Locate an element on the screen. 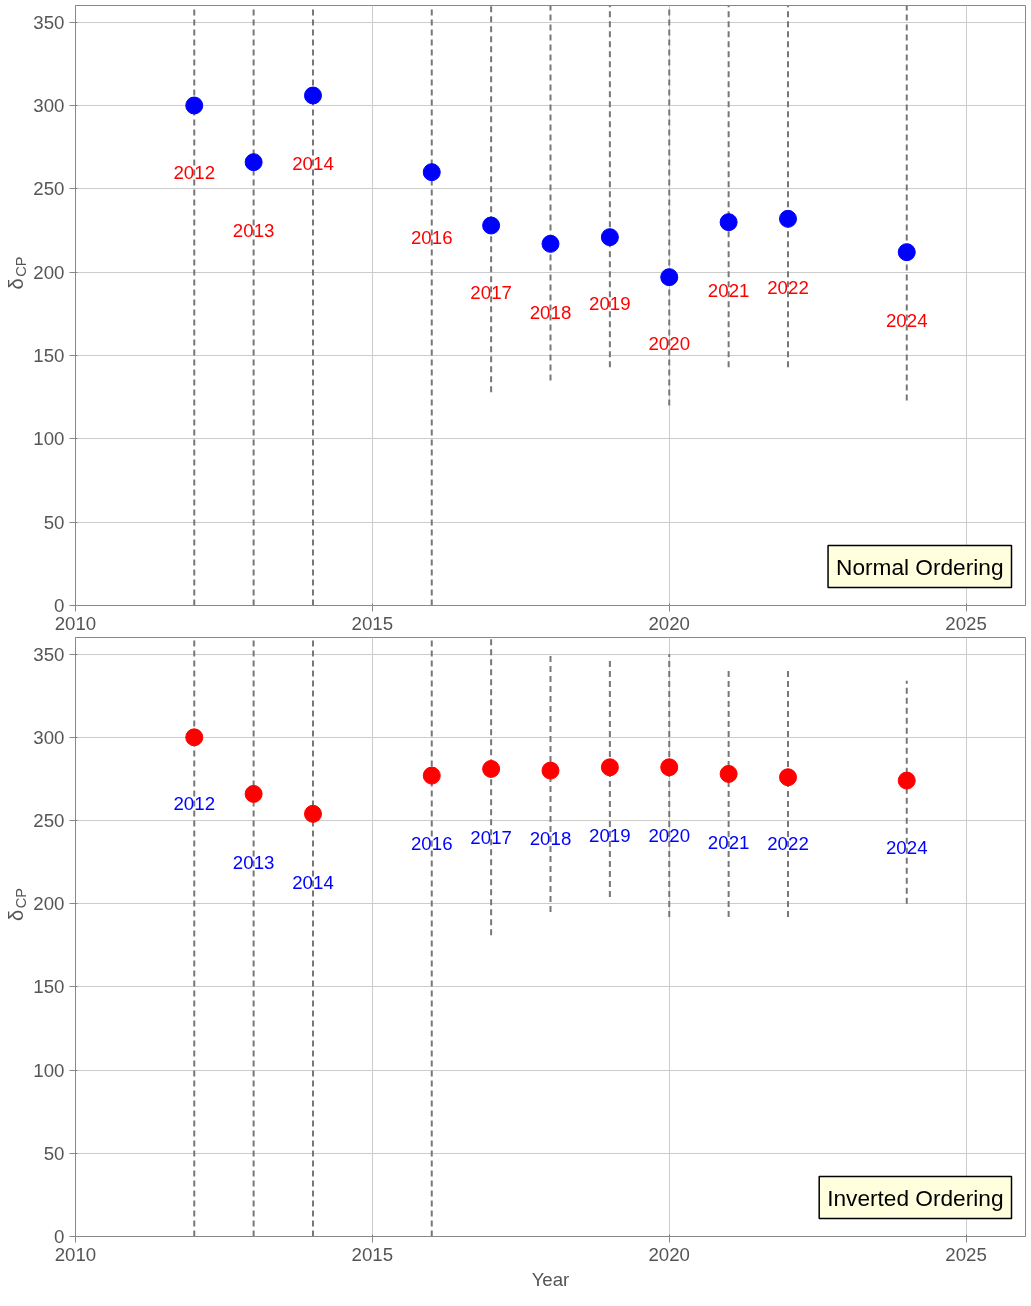  annotation: Inverted Ordering is located at coordinates (915, 1197).